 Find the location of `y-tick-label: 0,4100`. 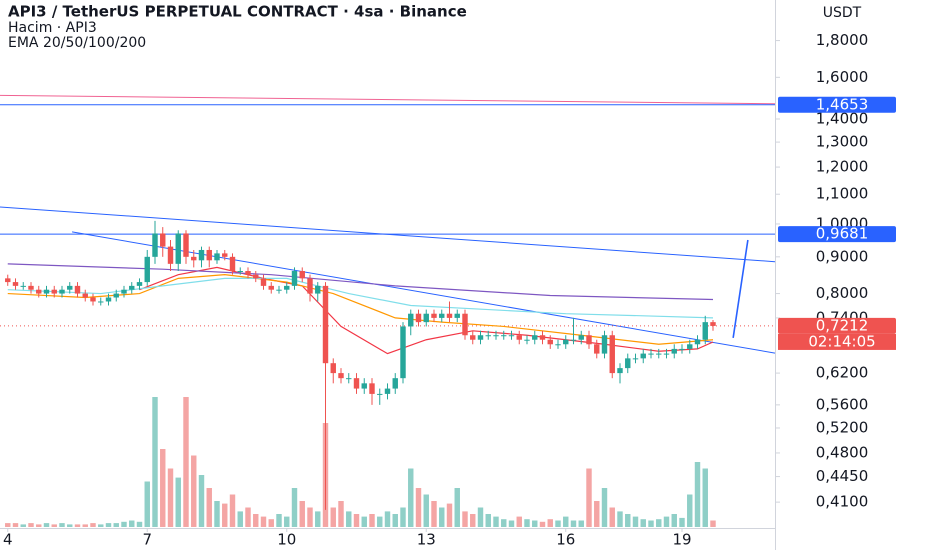

y-tick-label: 0,4100 is located at coordinates (842, 502).